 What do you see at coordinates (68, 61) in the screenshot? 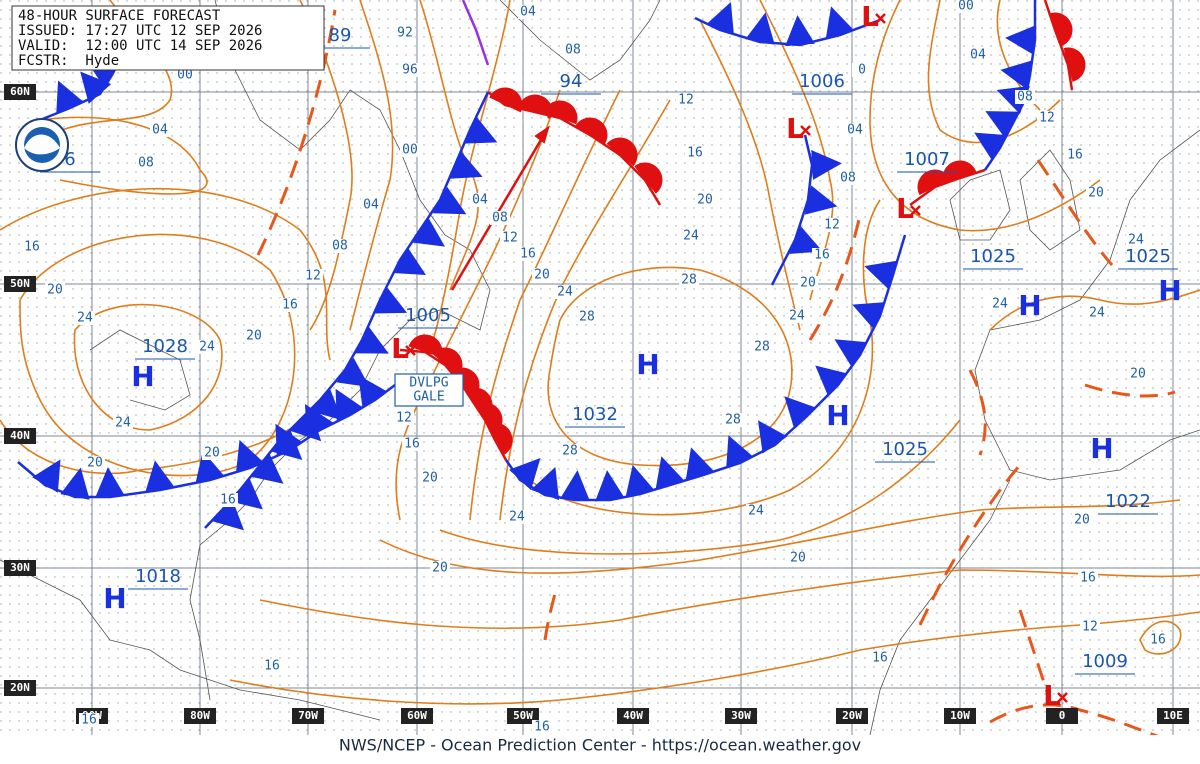
I see `header-line: FCSTR: Hyde` at bounding box center [68, 61].